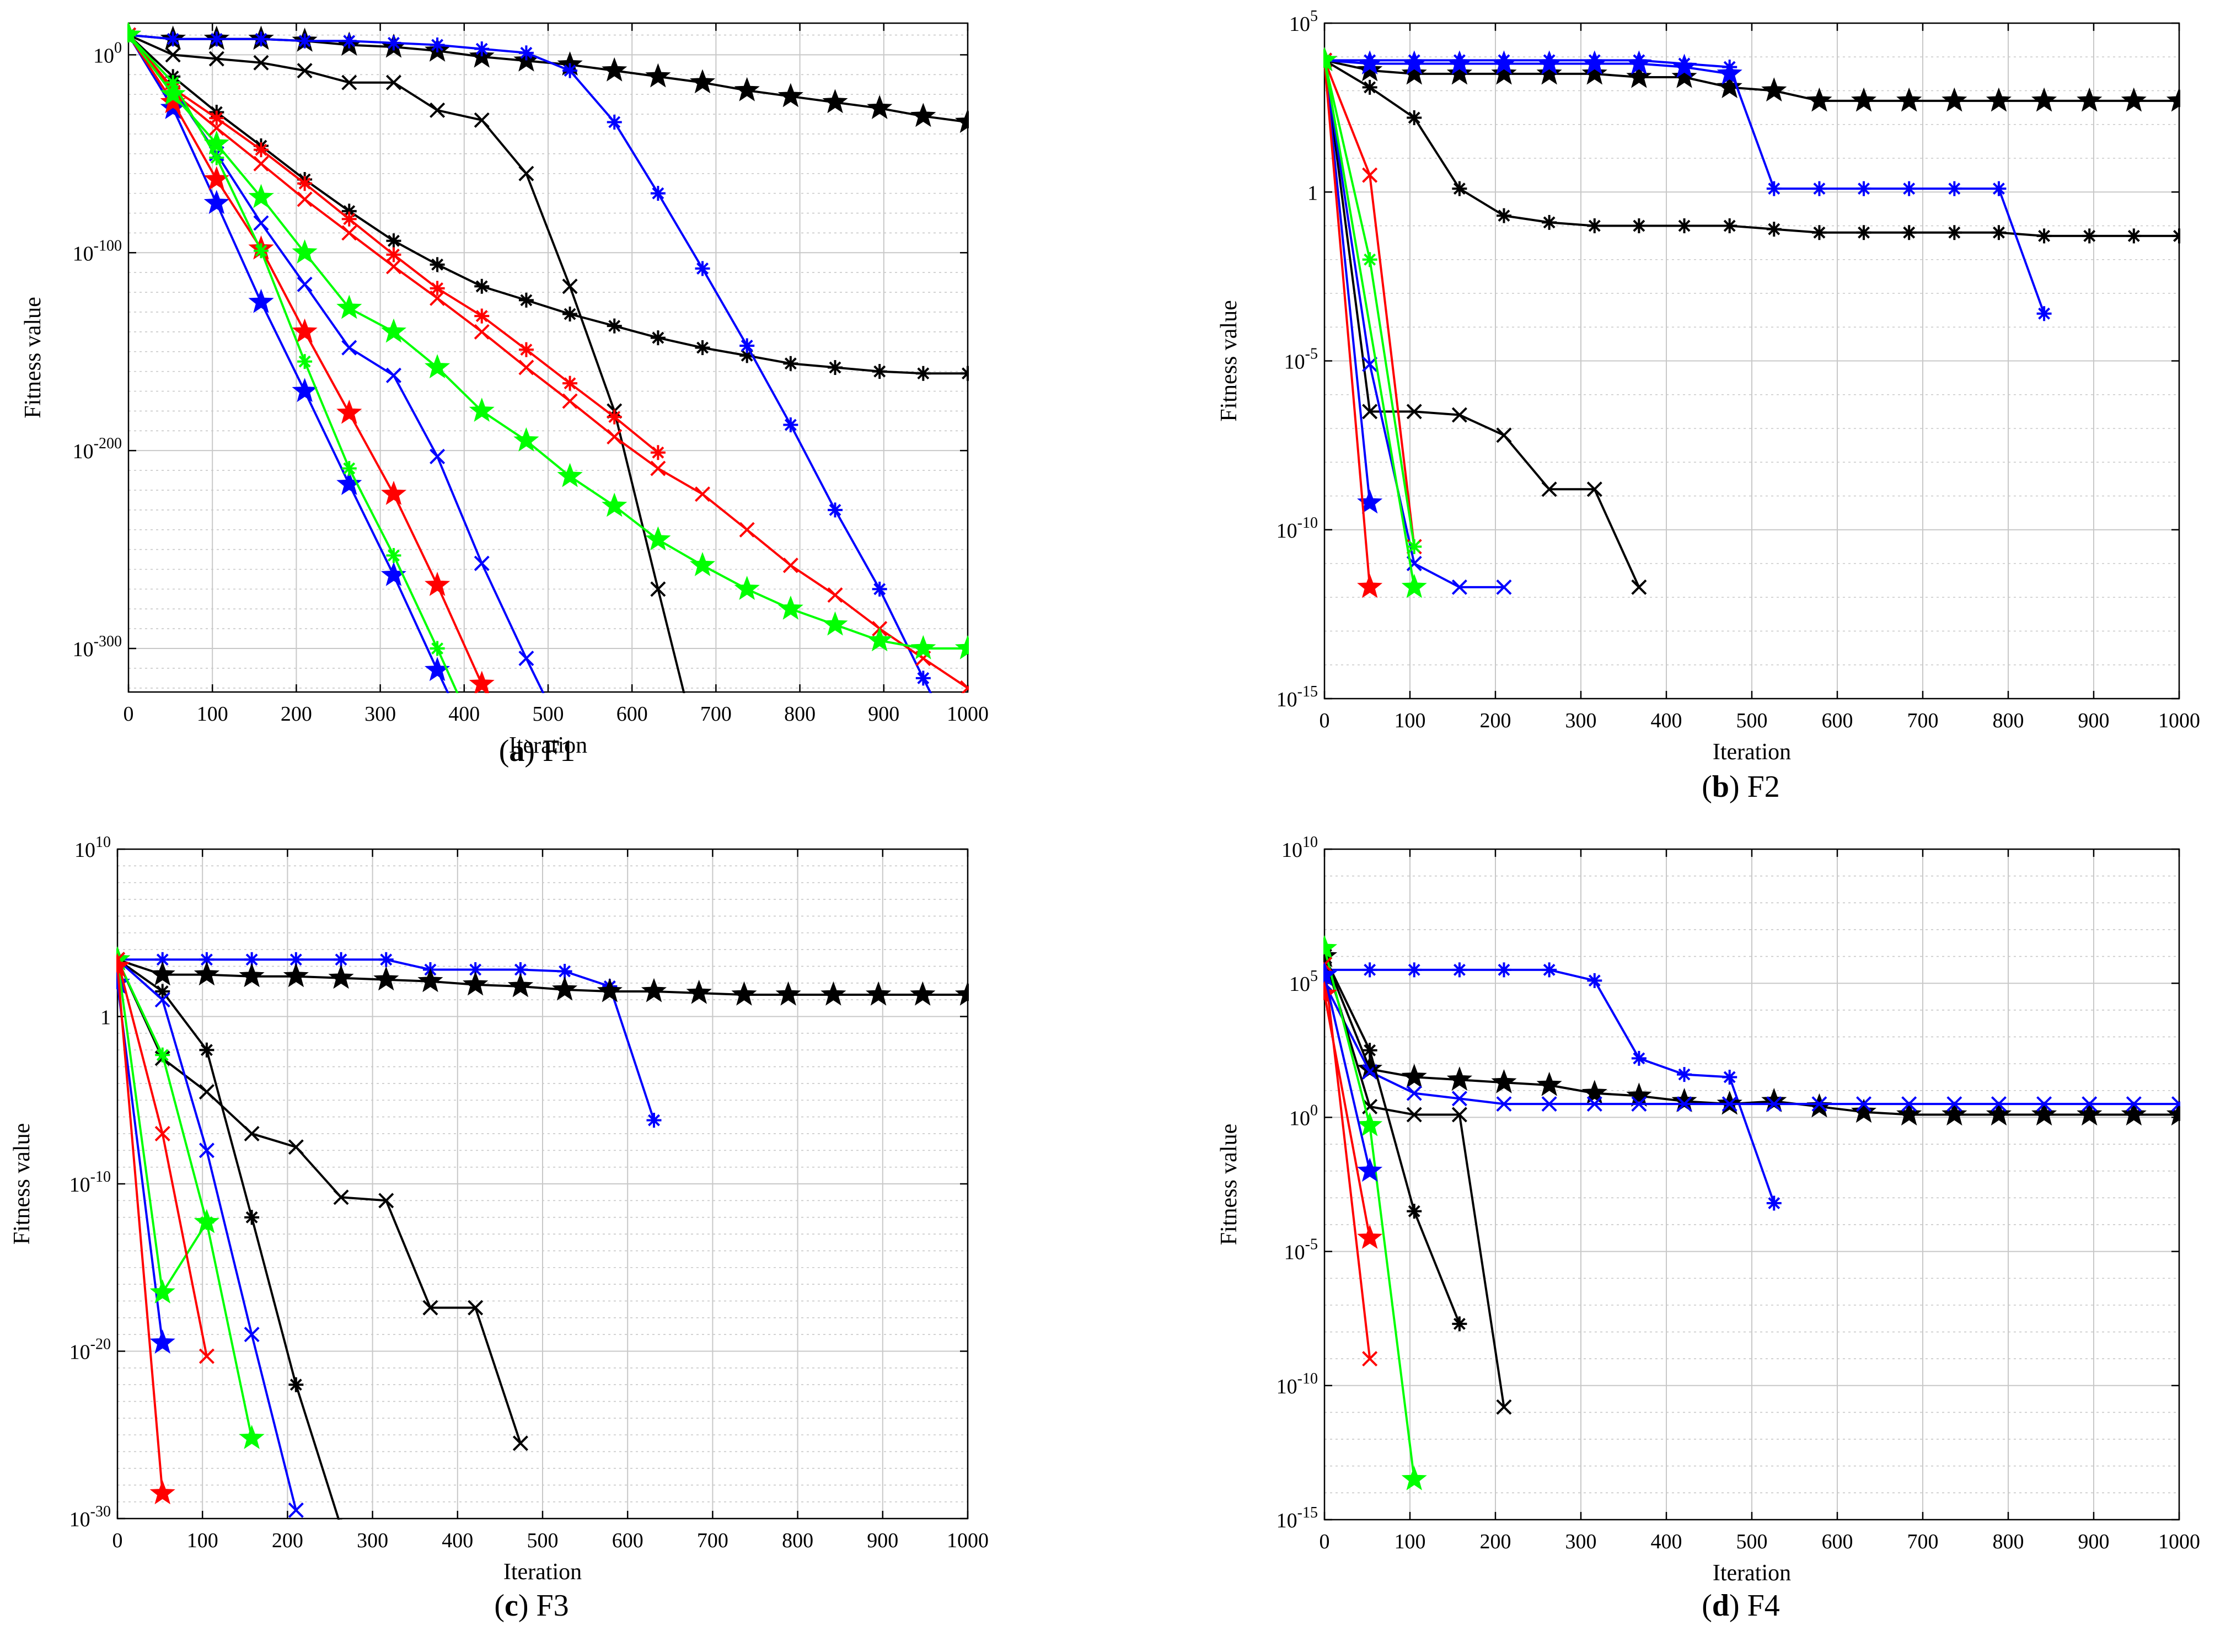 Image resolution: width=2215 pixels, height=1652 pixels. I want to click on x-tick-label: 500, so click(543, 1540).